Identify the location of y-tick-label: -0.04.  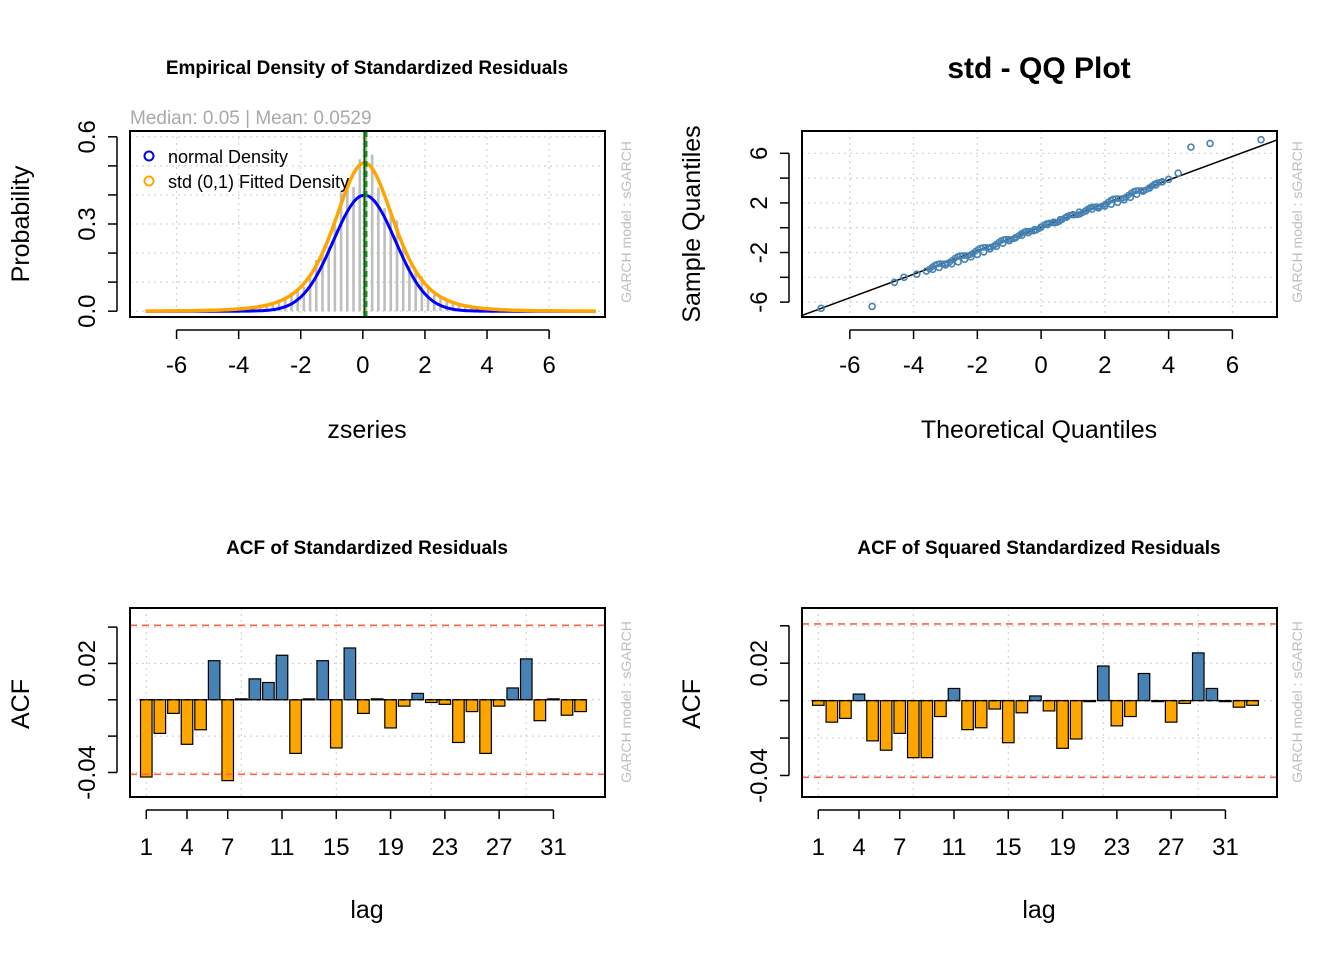
(87, 772).